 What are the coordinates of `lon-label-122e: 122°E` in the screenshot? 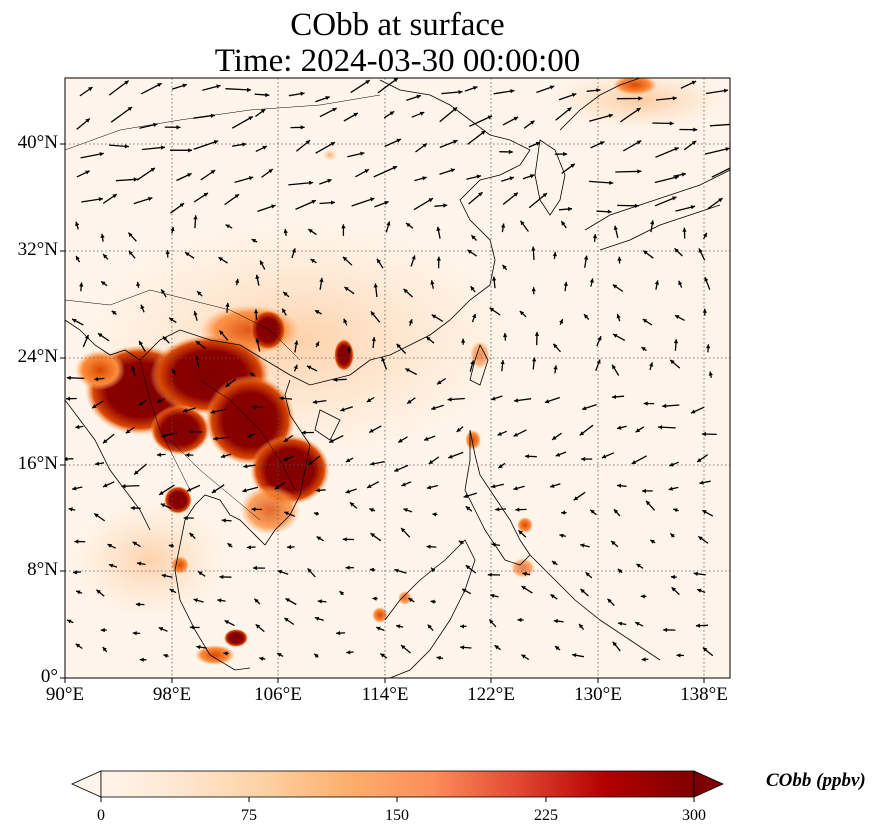 It's located at (491, 694).